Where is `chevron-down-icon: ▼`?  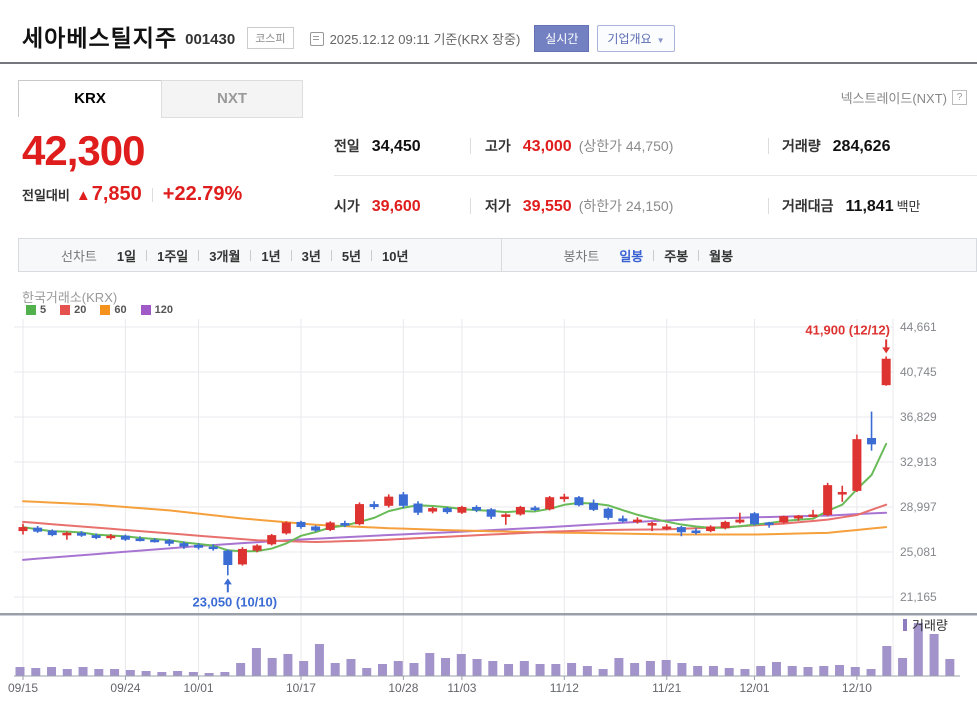 chevron-down-icon: ▼ is located at coordinates (660, 40).